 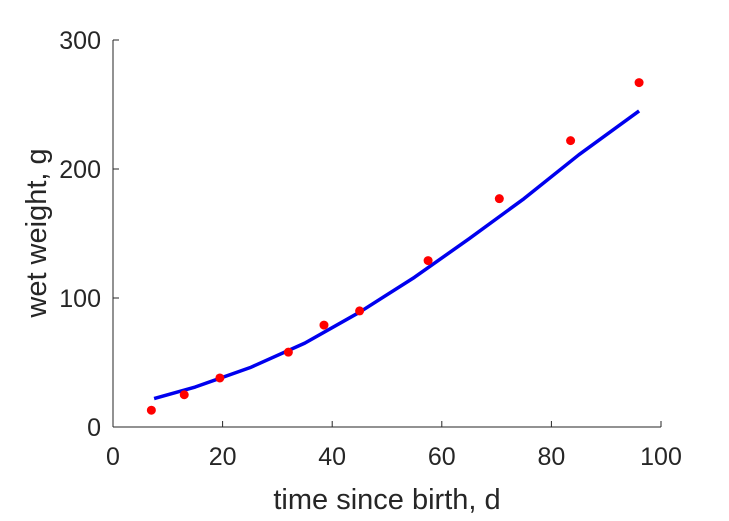 What do you see at coordinates (223, 457) in the screenshot?
I see `x-tick-label: 20` at bounding box center [223, 457].